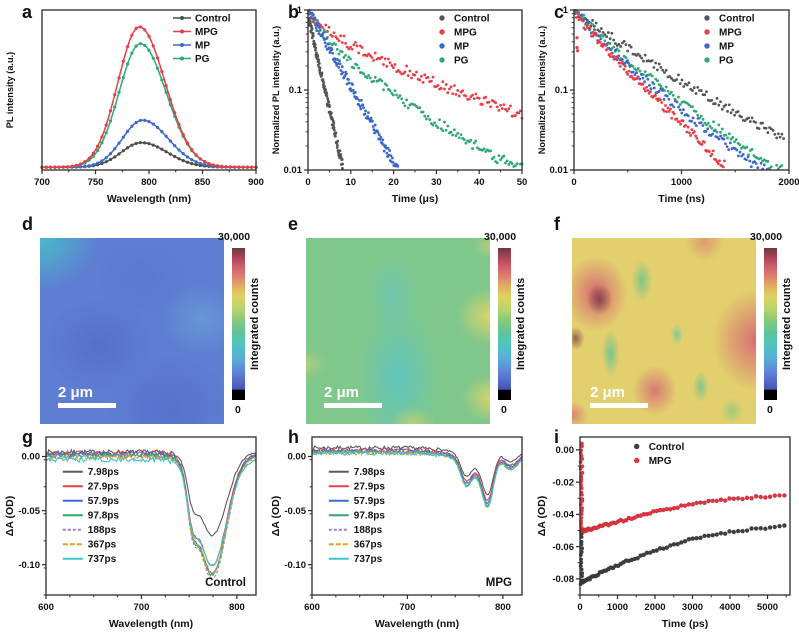  I want to click on panel-f: f 2 μm 30,000 0 Integrated counts, so click(665, 318).